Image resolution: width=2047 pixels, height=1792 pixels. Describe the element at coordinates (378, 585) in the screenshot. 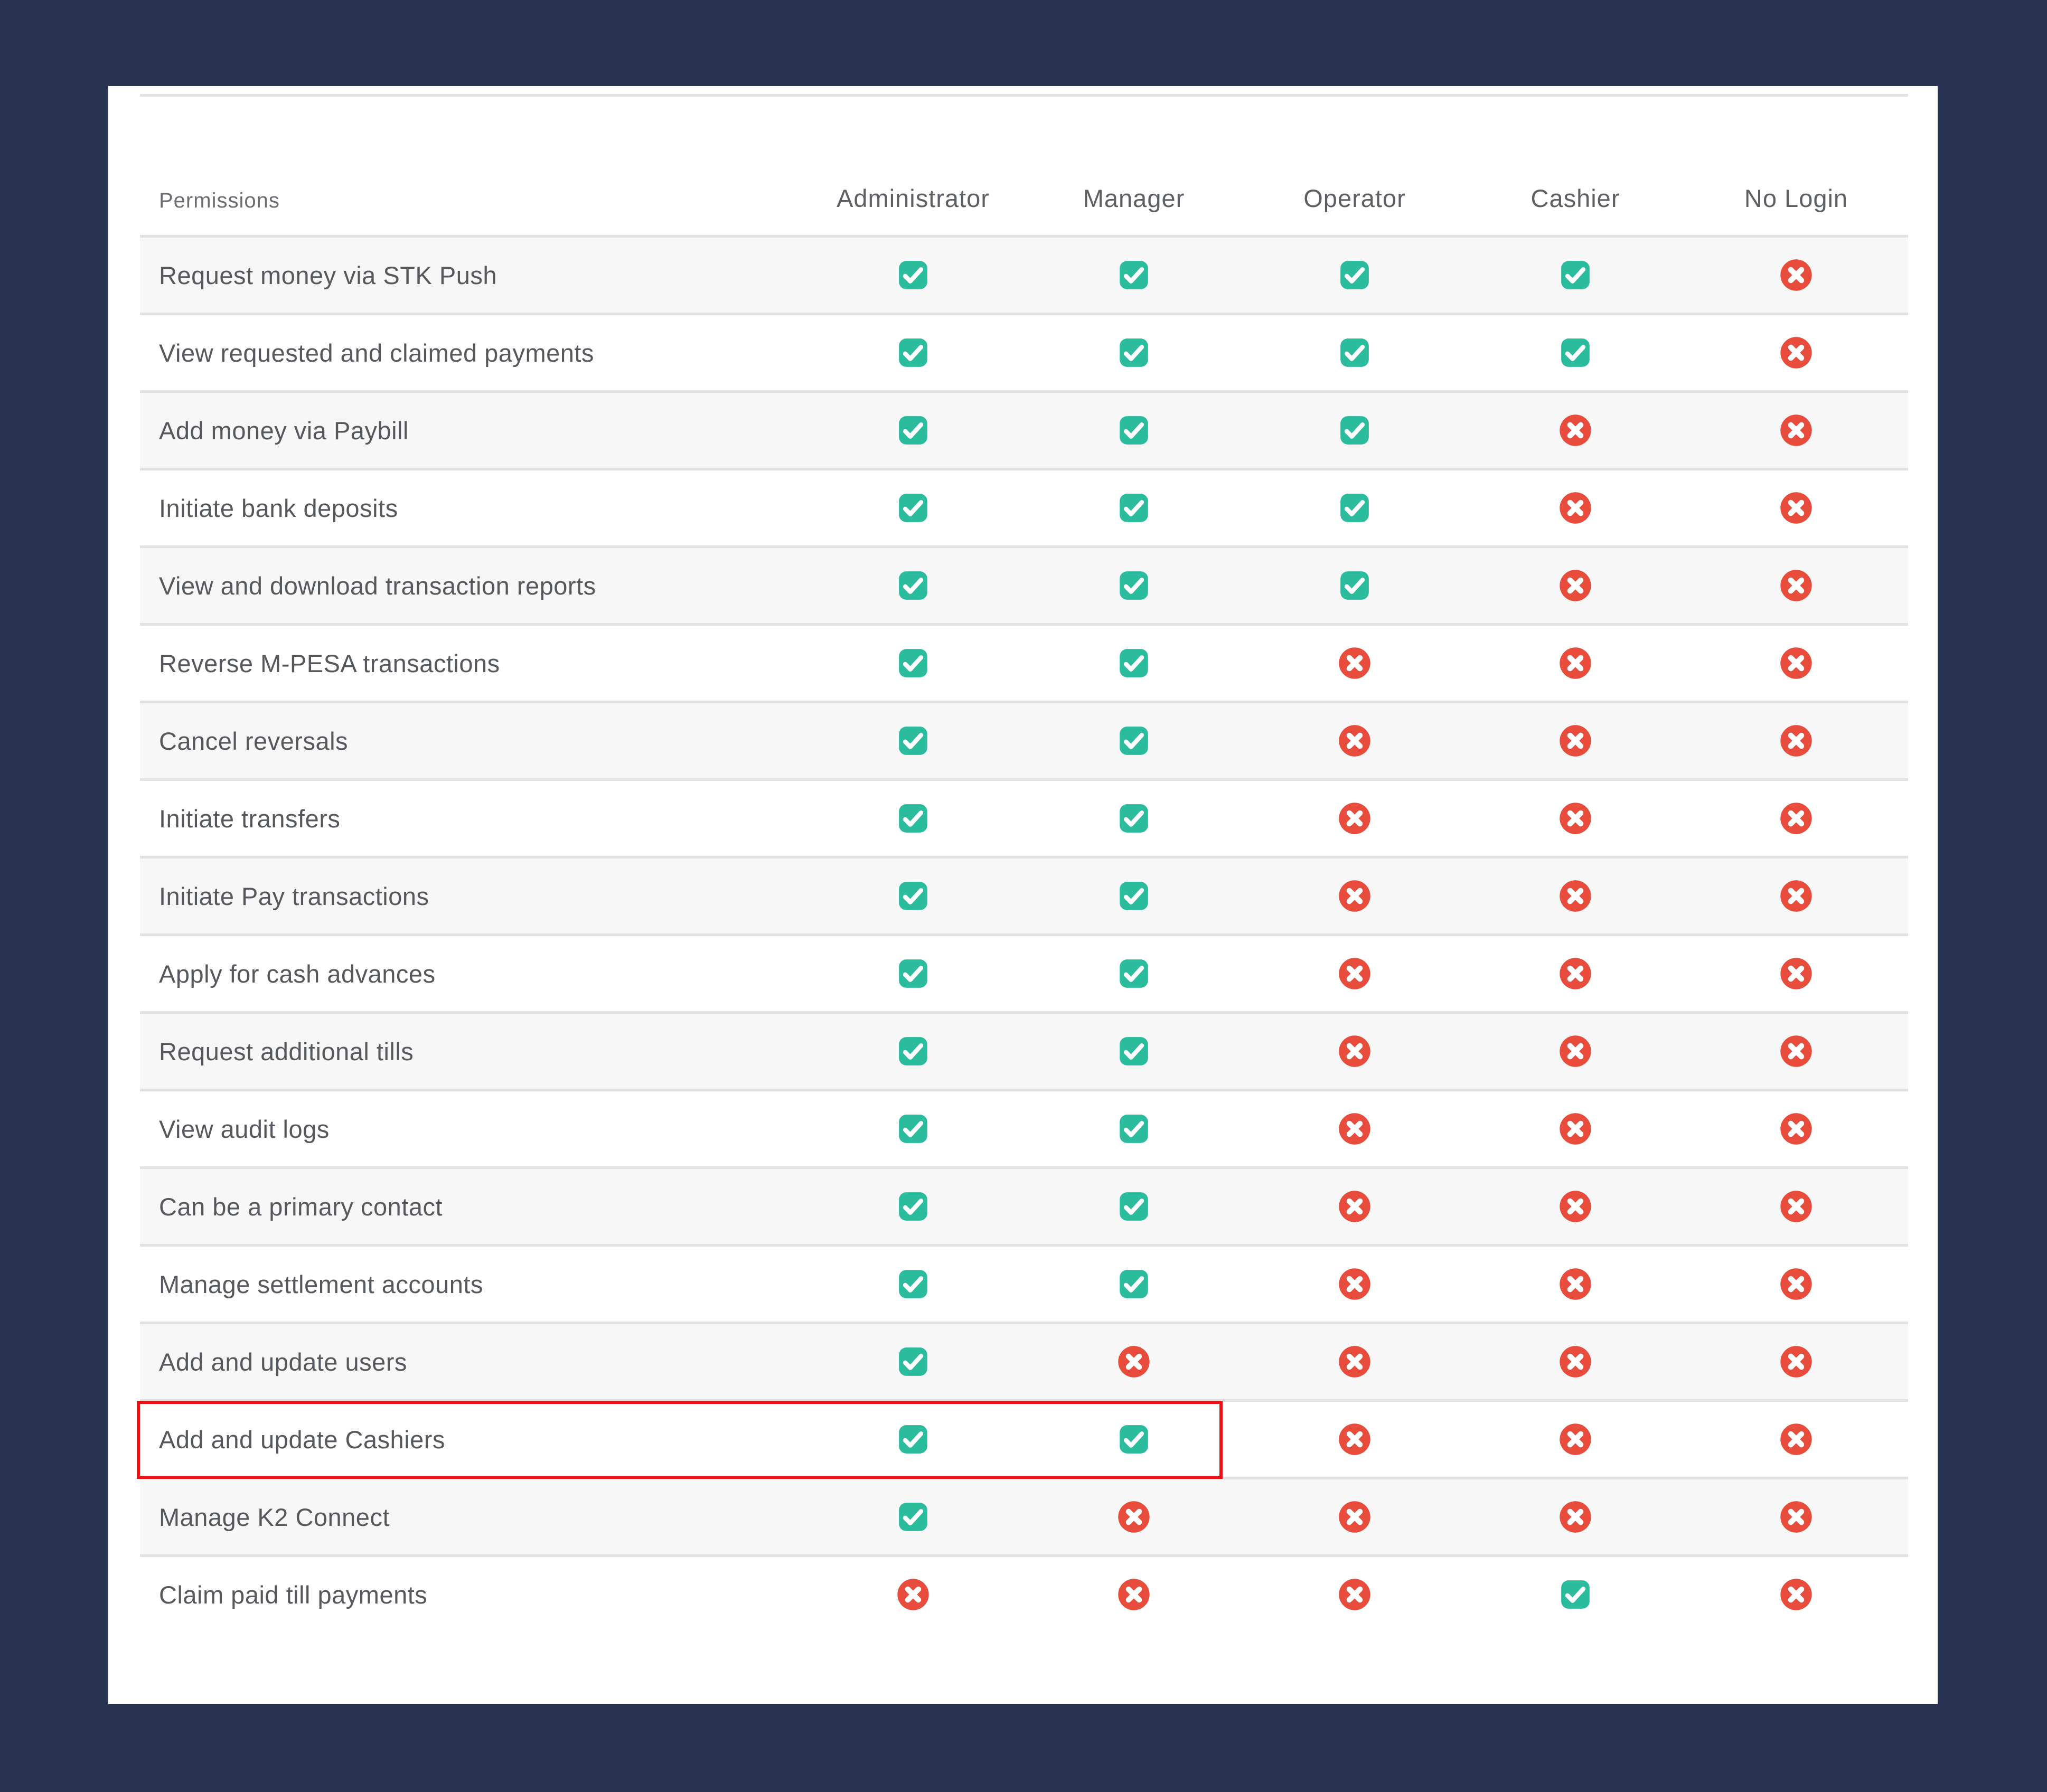

I see `permission-row-label: View and download transaction reports` at that location.